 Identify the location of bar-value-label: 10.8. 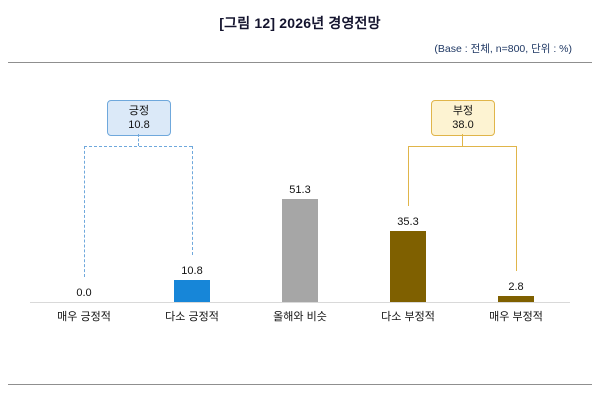
(192, 271).